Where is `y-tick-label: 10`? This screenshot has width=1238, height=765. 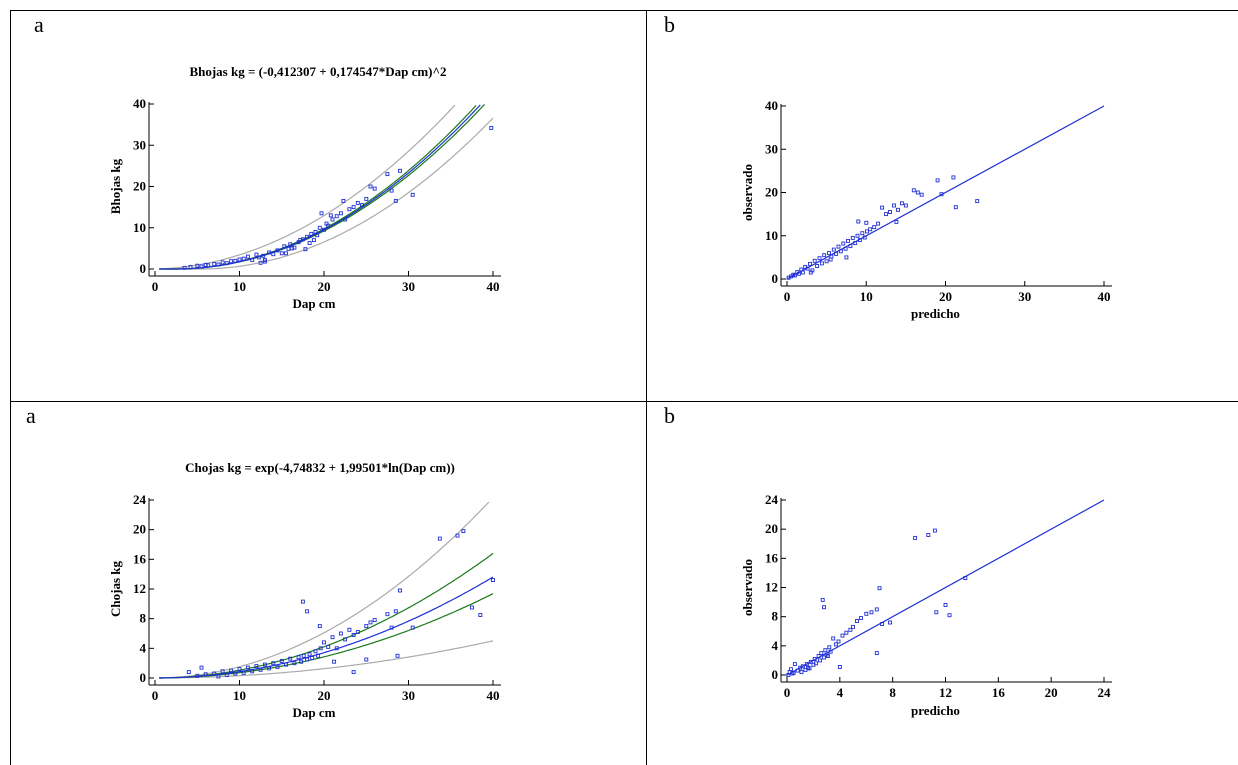
y-tick-label: 10 is located at coordinates (771, 235).